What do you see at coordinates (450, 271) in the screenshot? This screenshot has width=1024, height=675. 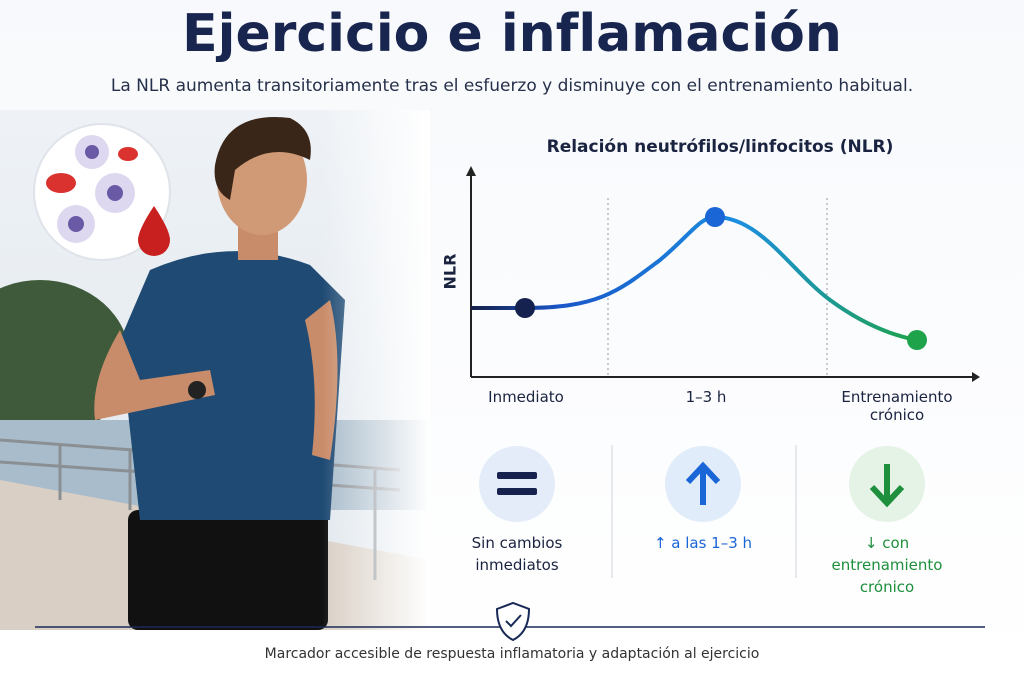 I see `y-axis-label: NLR` at bounding box center [450, 271].